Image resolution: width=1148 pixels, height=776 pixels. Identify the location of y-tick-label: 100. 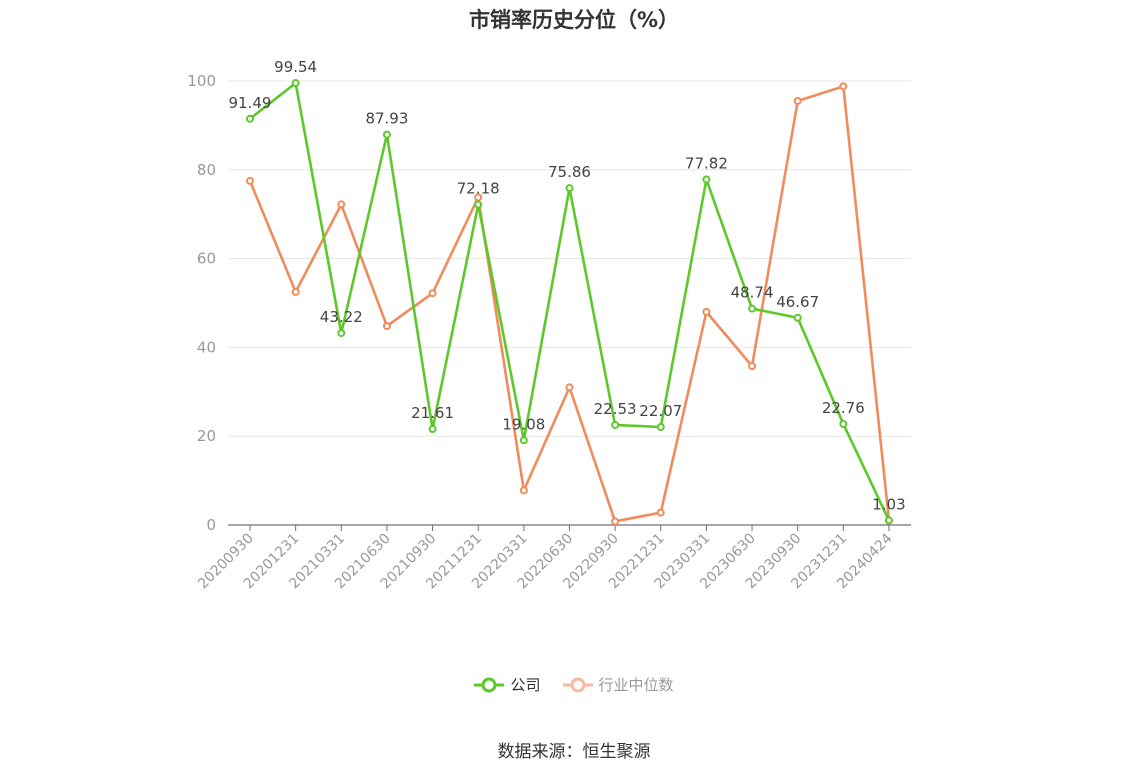
(201, 81).